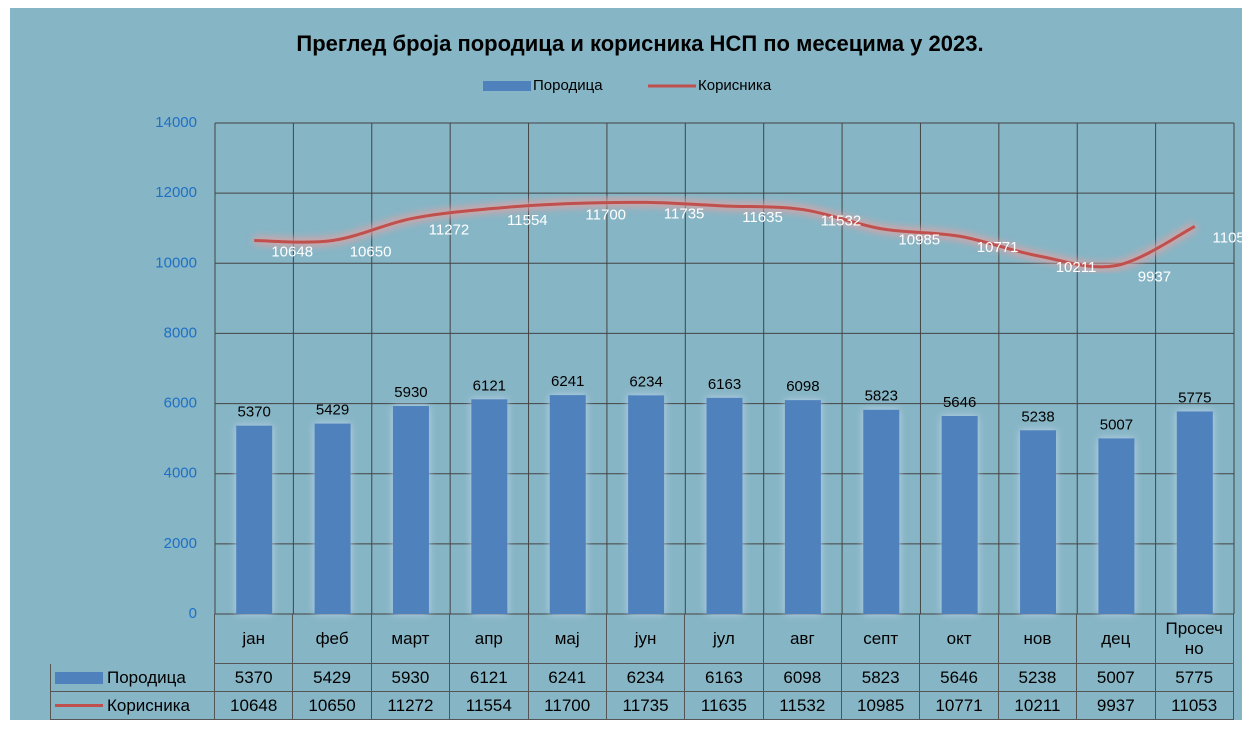 This screenshot has height=734, width=1250. I want to click on bar-label: 5646, so click(959, 402).